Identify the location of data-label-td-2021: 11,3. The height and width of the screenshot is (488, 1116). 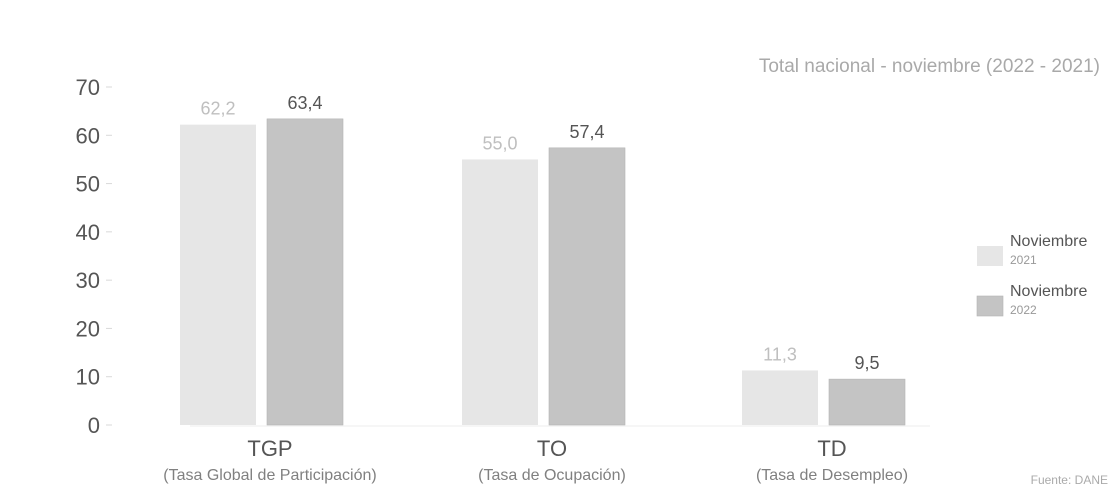
(780, 354).